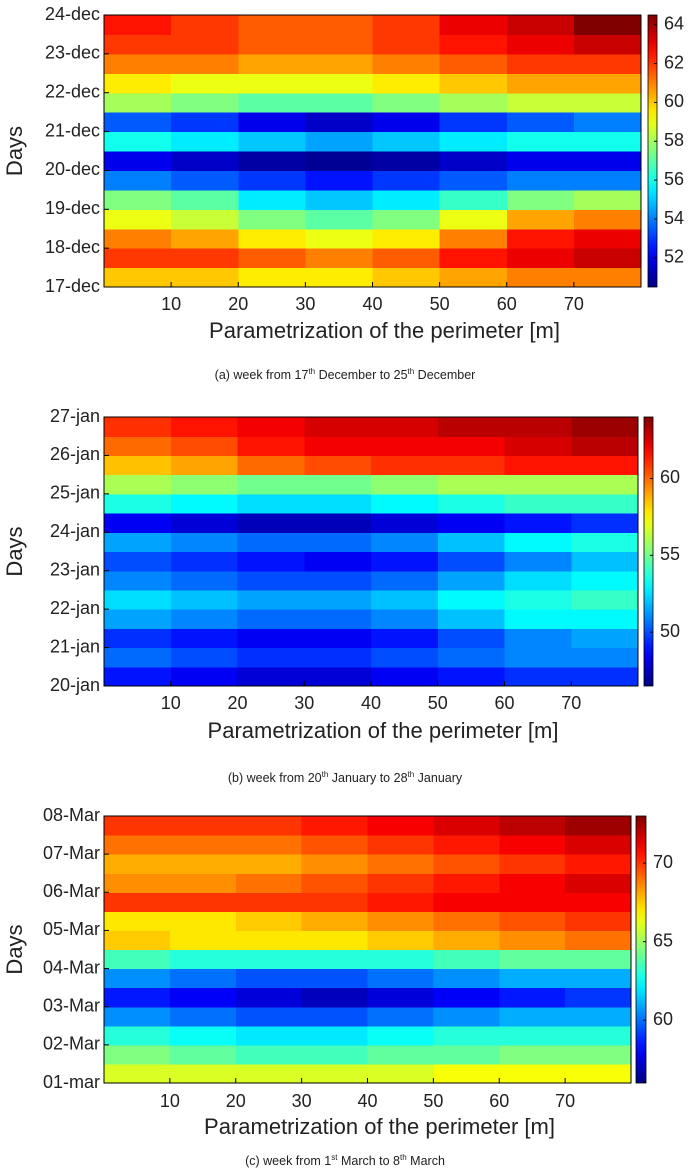 This screenshot has height=1174, width=691. What do you see at coordinates (304, 703) in the screenshot?
I see `x-tick-label: 30` at bounding box center [304, 703].